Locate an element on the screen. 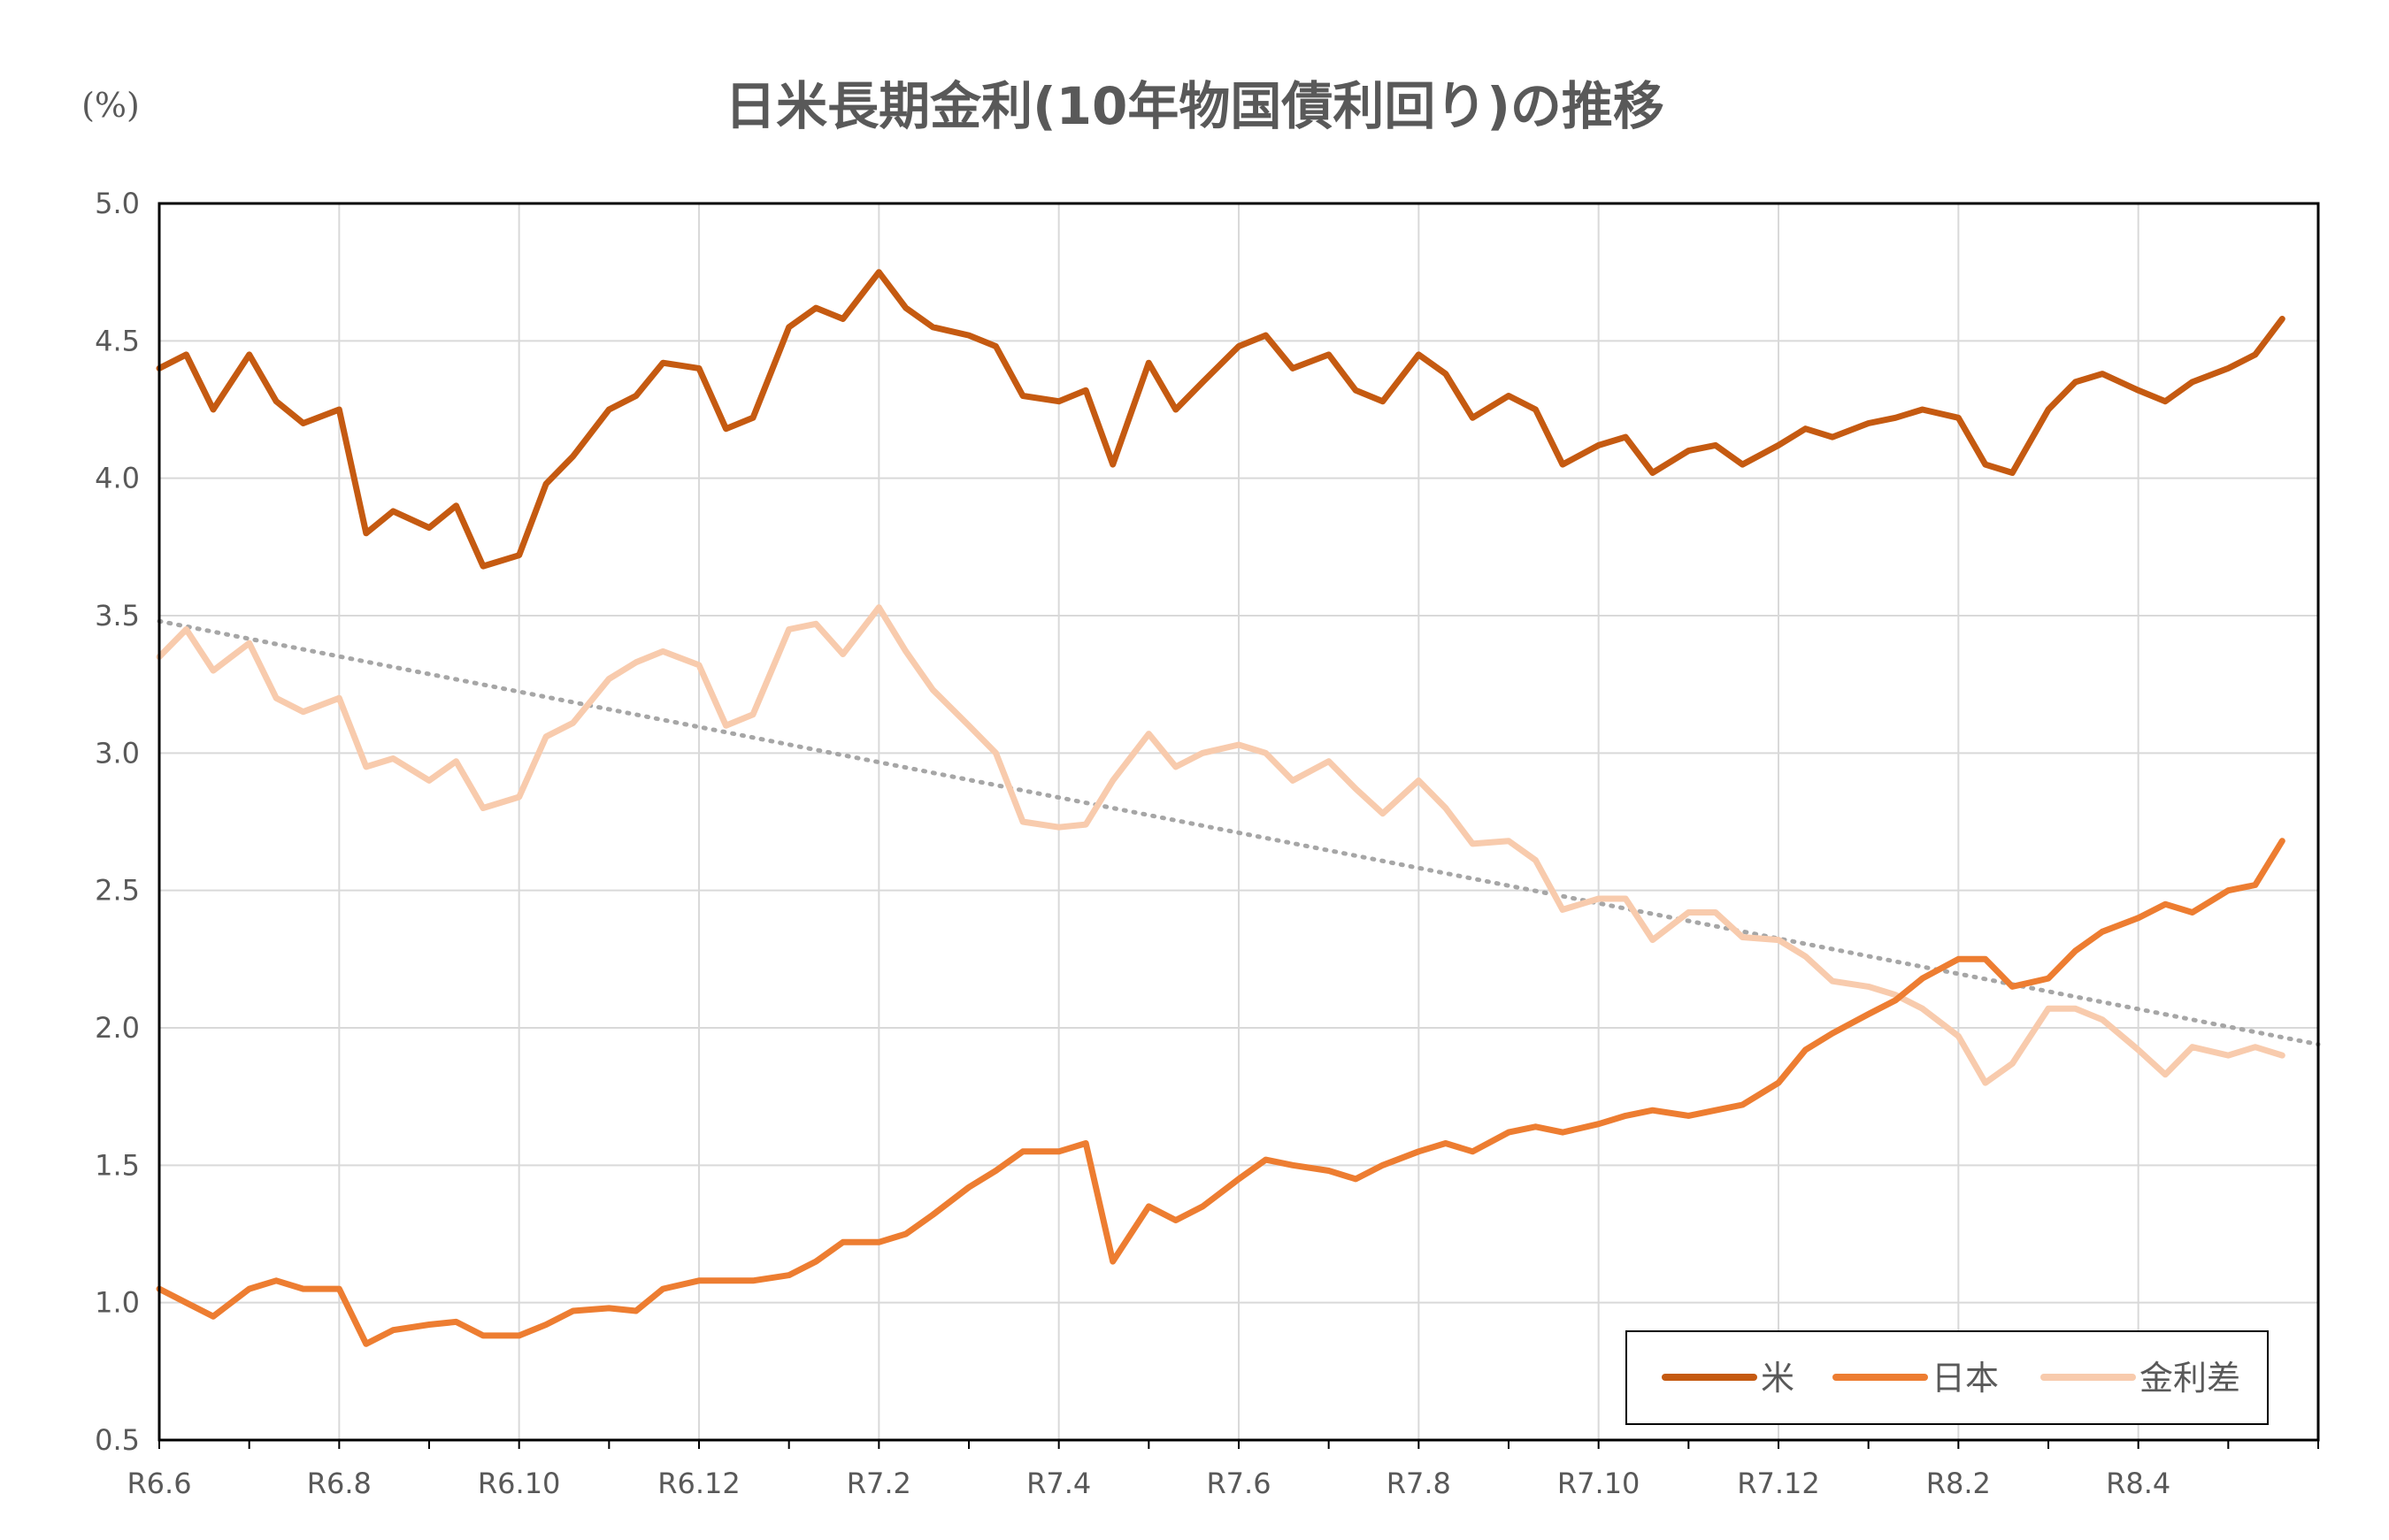  x-tick-label: R7.12 is located at coordinates (1778, 1483).